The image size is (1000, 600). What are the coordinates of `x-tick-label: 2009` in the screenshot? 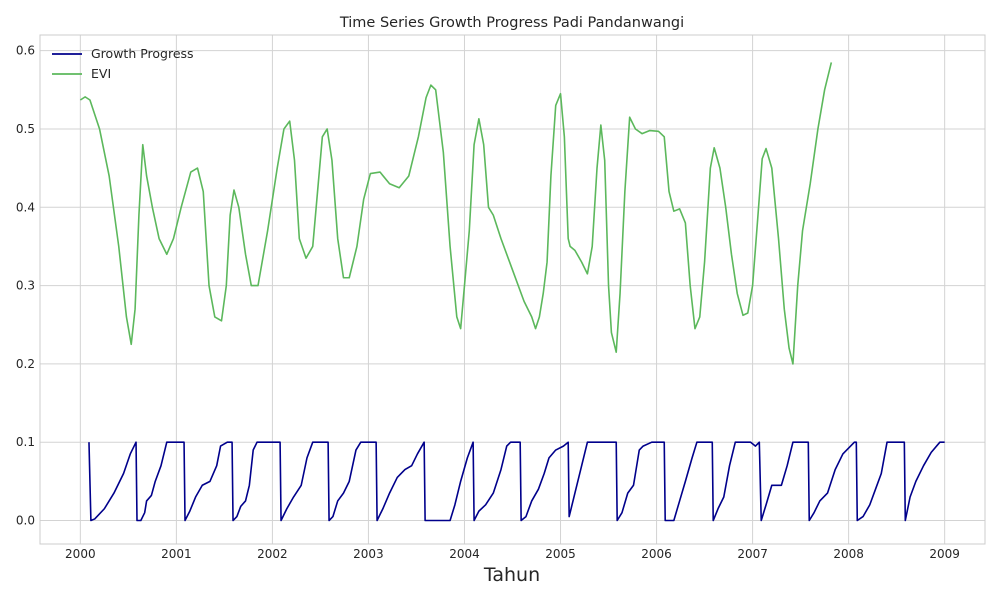 It's located at (944, 554).